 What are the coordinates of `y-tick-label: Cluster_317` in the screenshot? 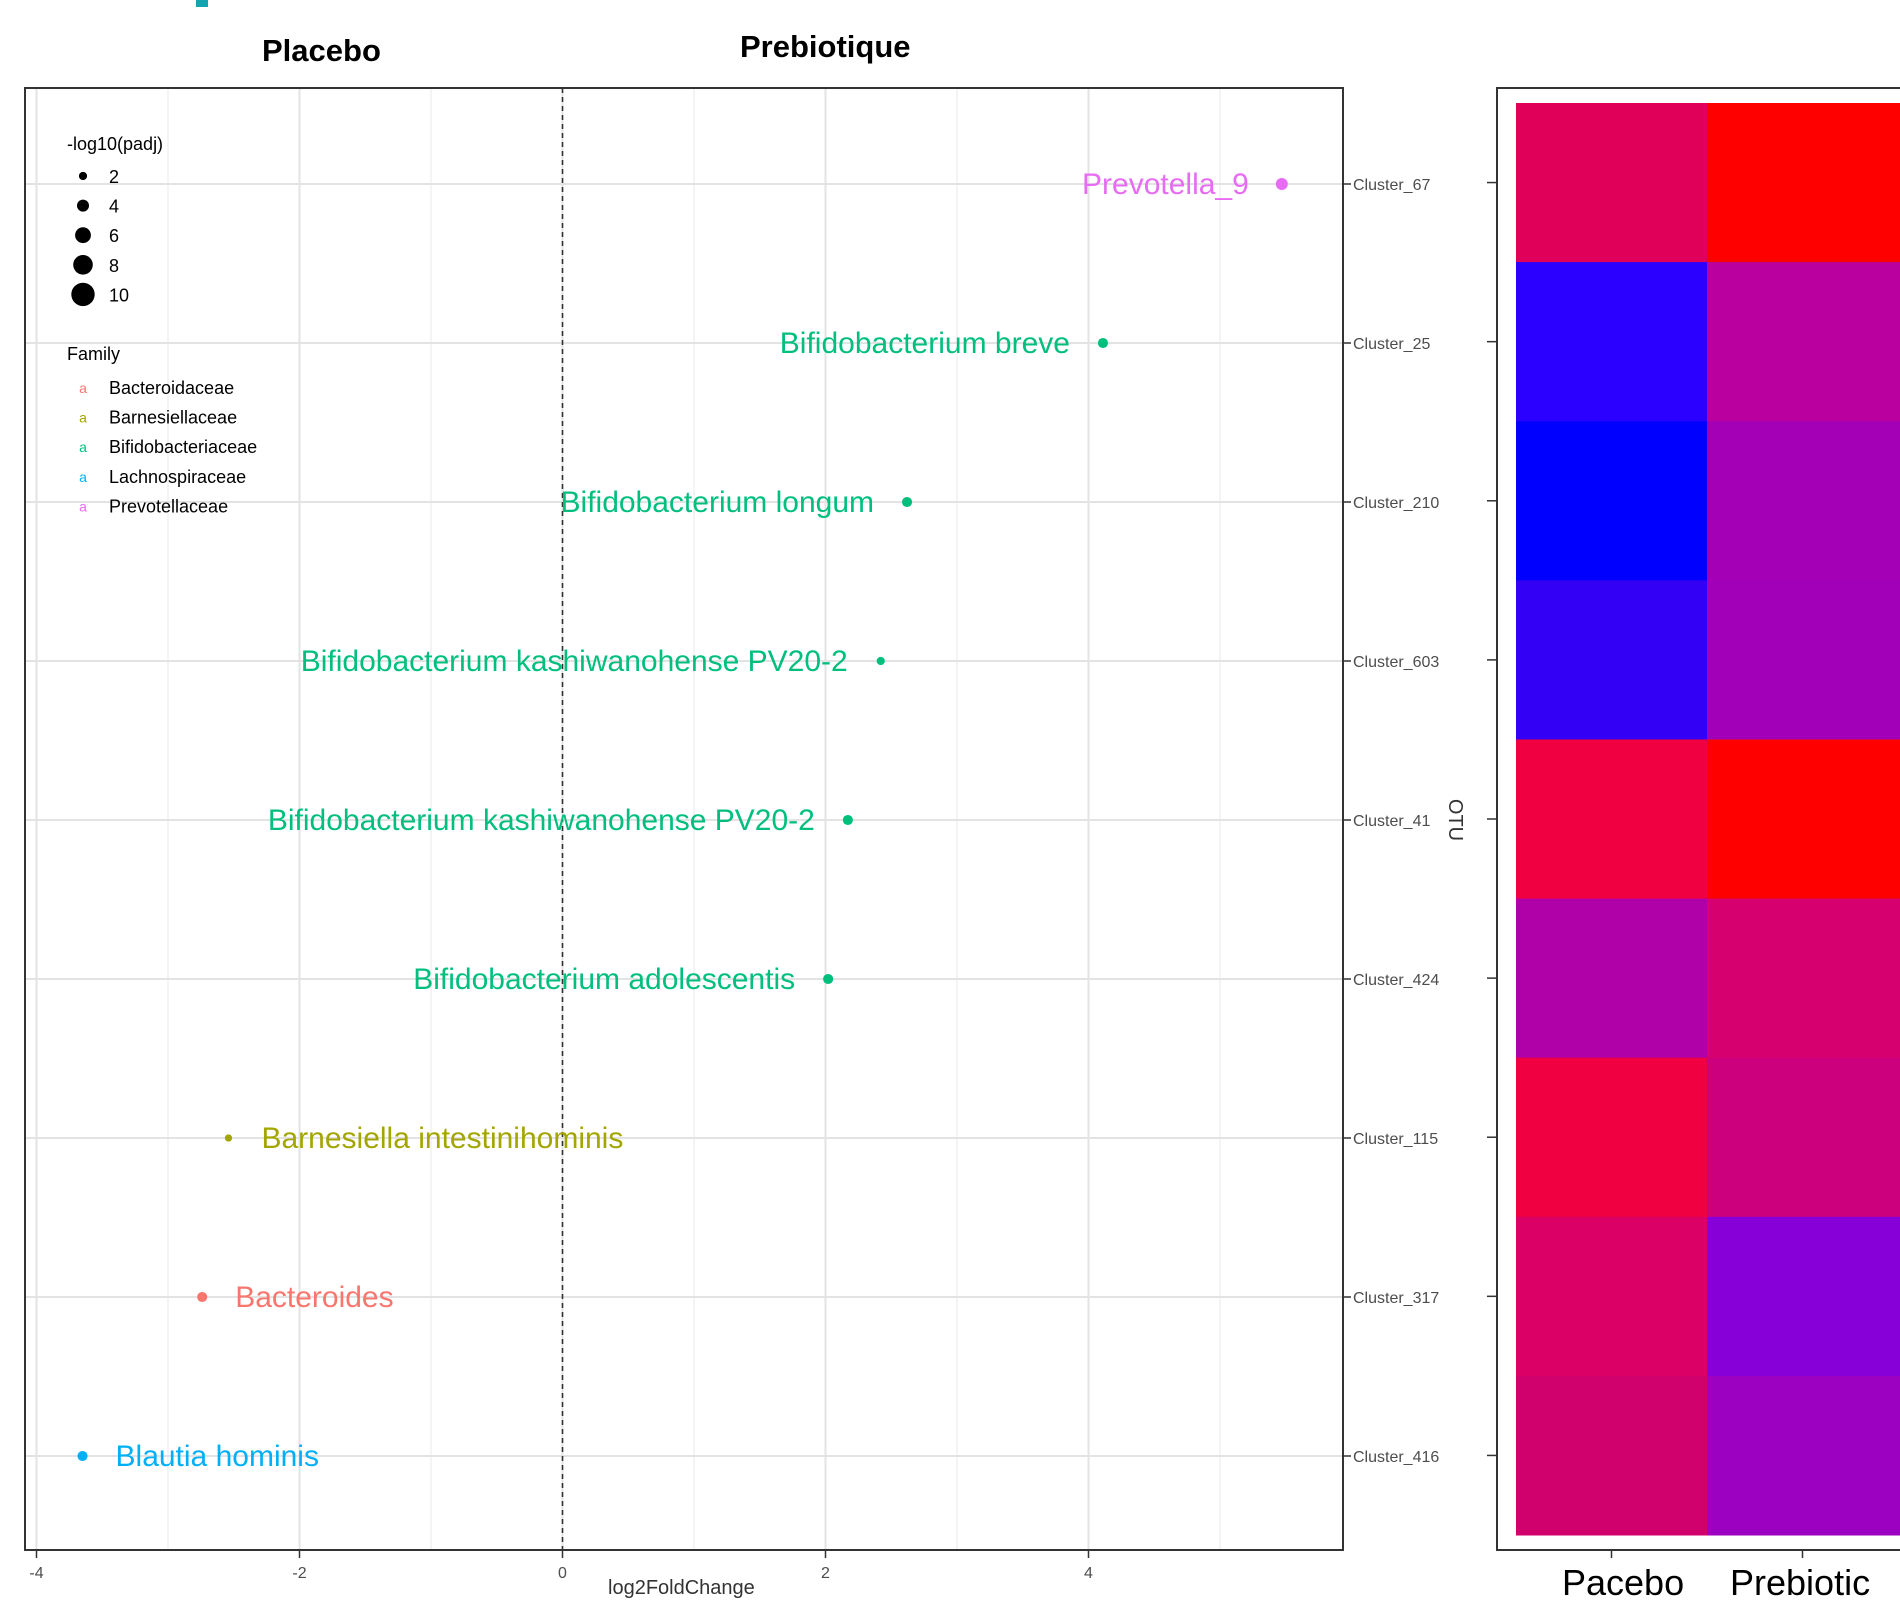 It's located at (1396, 1298).